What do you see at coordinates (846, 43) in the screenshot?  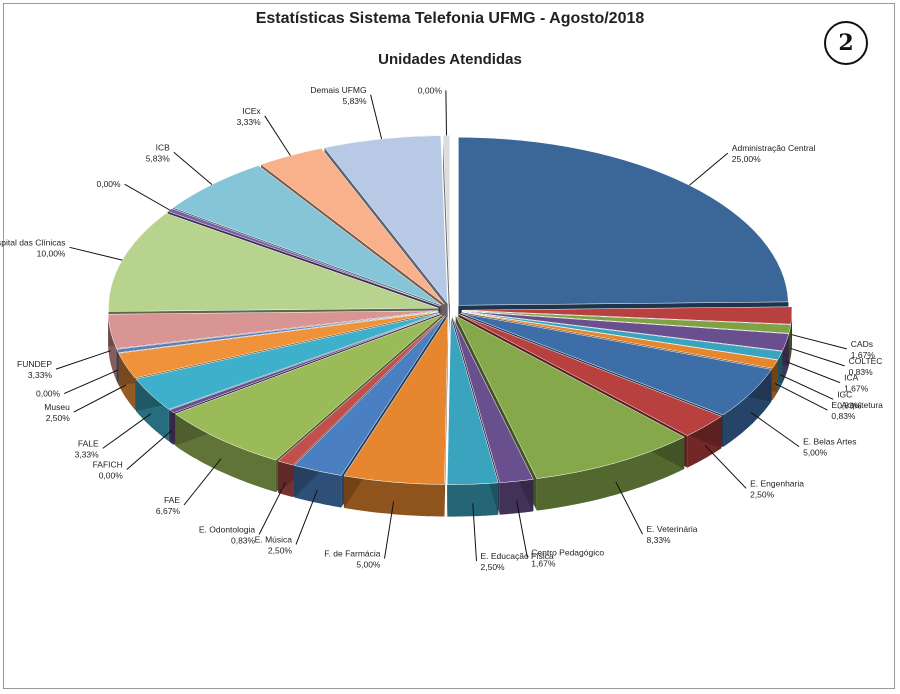 I see `page-number-badge: 2` at bounding box center [846, 43].